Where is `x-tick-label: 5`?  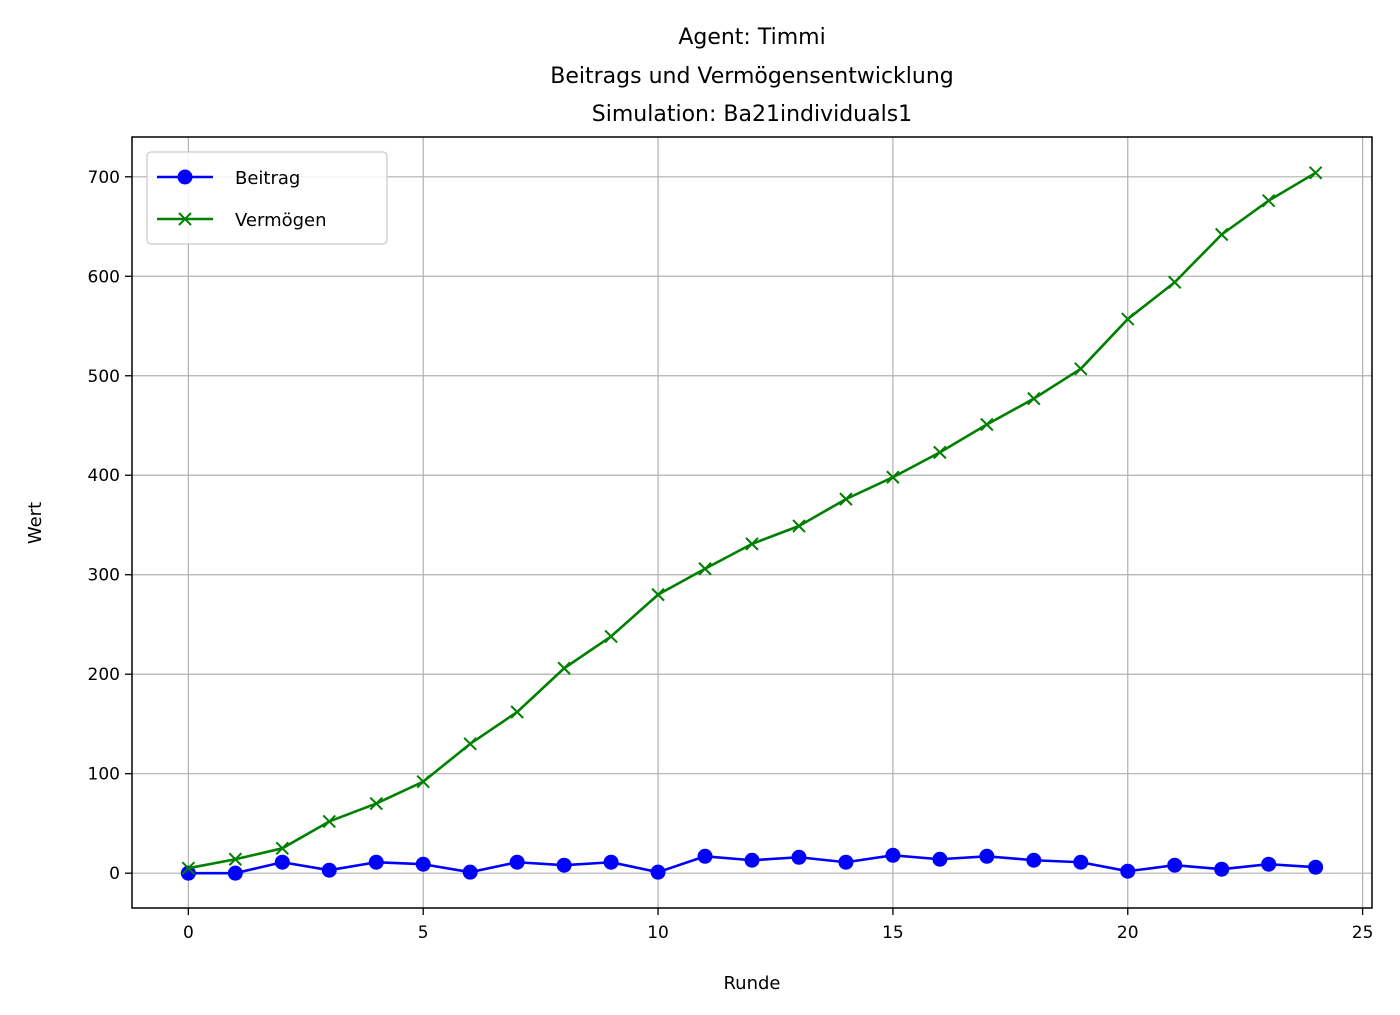 x-tick-label: 5 is located at coordinates (423, 933).